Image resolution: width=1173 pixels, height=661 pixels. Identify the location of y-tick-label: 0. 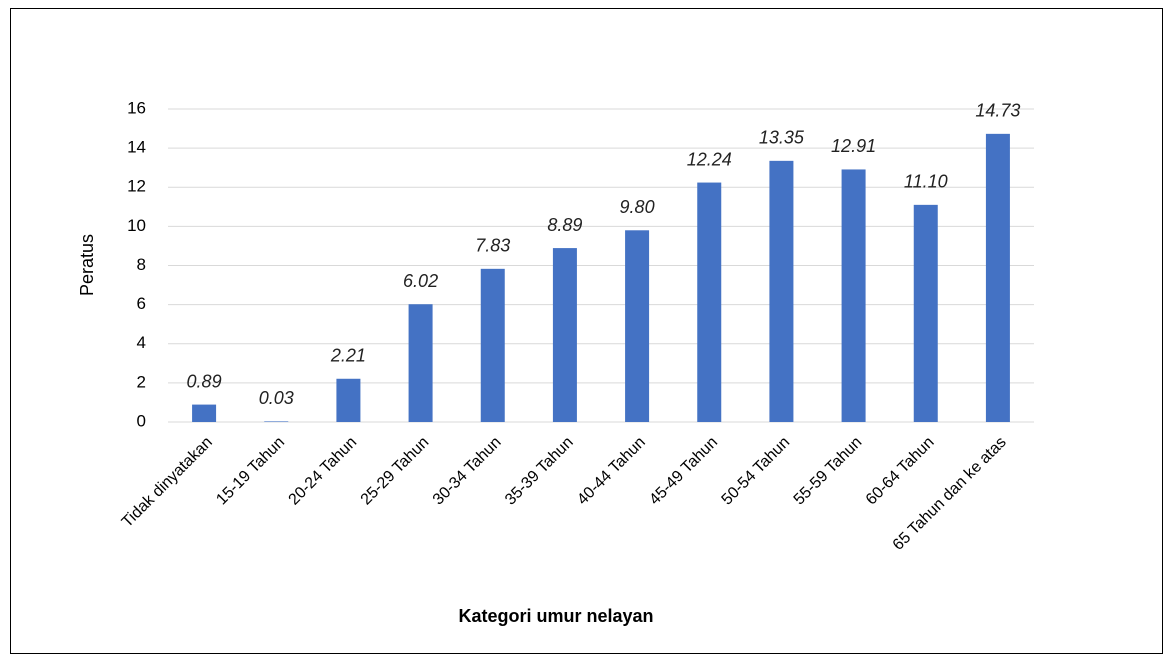
(141, 420).